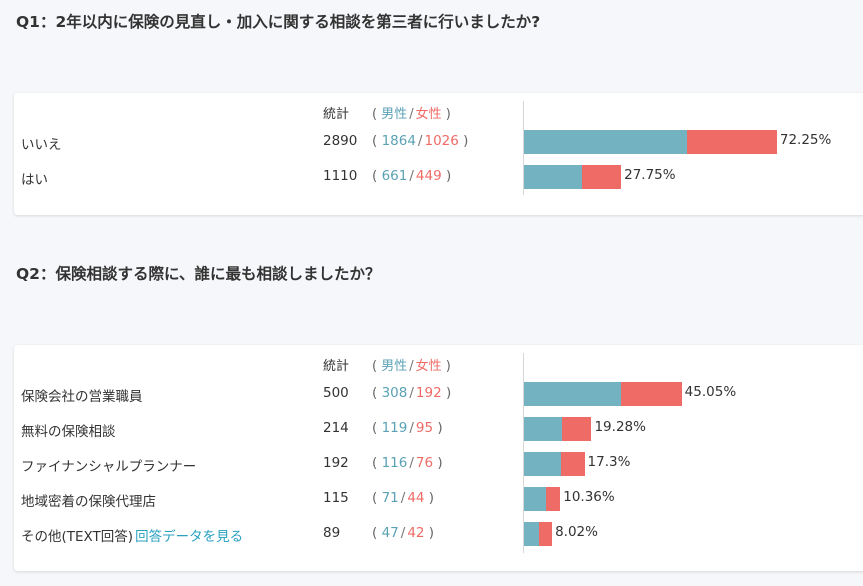 This screenshot has height=586, width=863. I want to click on female-count: 449, so click(428, 176).